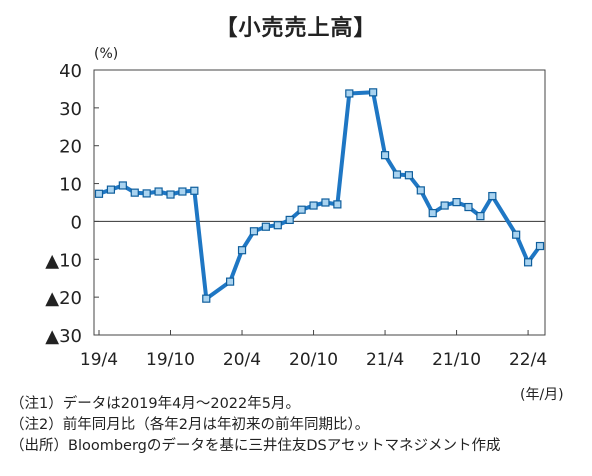 The width and height of the screenshot is (592, 476). Describe the element at coordinates (242, 360) in the screenshot. I see `x-tick-label: 20/4` at that location.